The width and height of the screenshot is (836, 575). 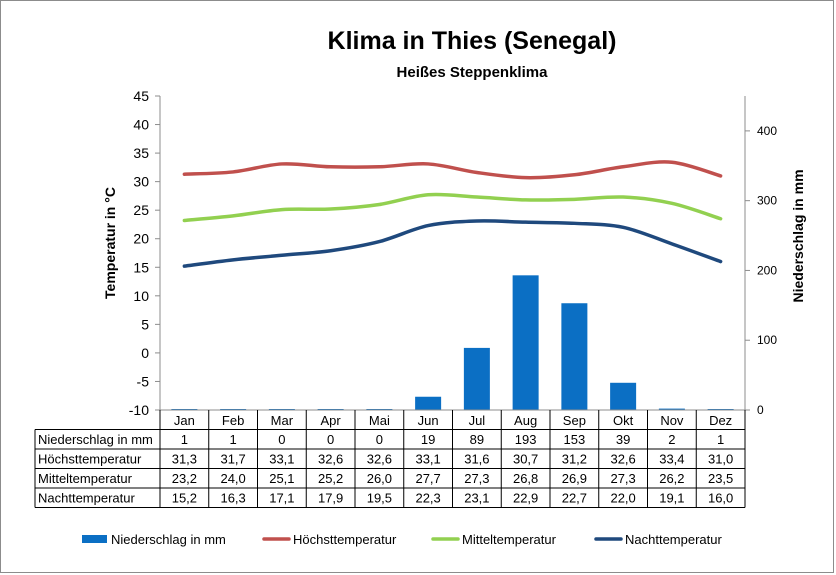 I want to click on left-tick-label: 0, so click(x=145, y=353).